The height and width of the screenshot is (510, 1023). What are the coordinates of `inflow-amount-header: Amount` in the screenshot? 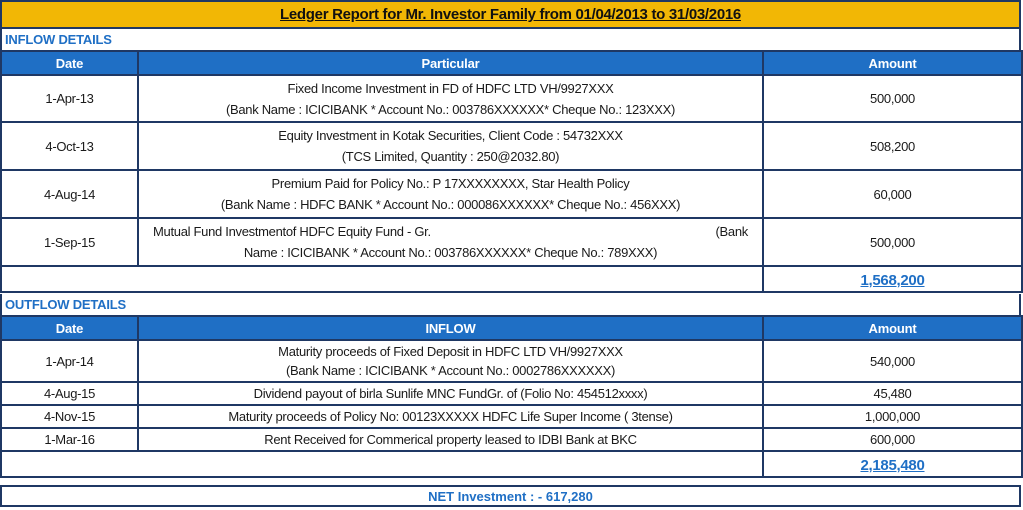 It's located at (892, 63).